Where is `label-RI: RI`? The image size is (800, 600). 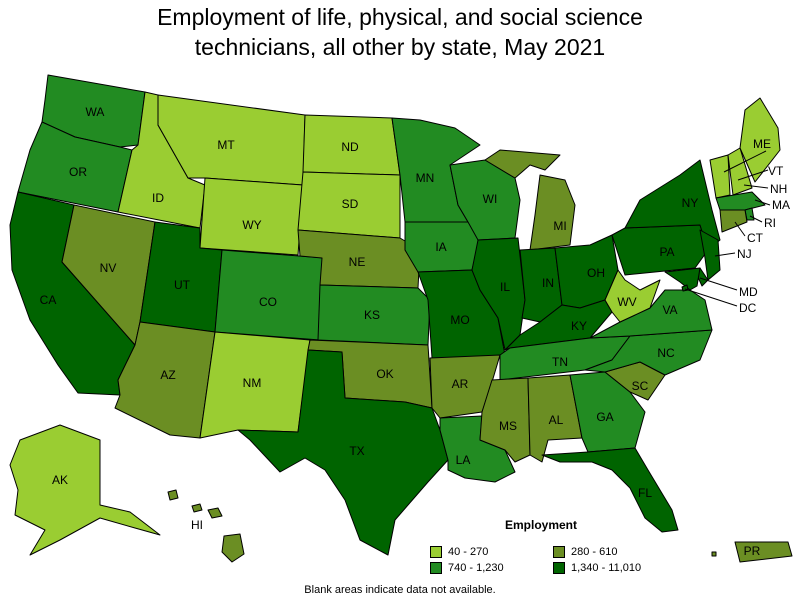
label-RI: RI is located at coordinates (770, 223).